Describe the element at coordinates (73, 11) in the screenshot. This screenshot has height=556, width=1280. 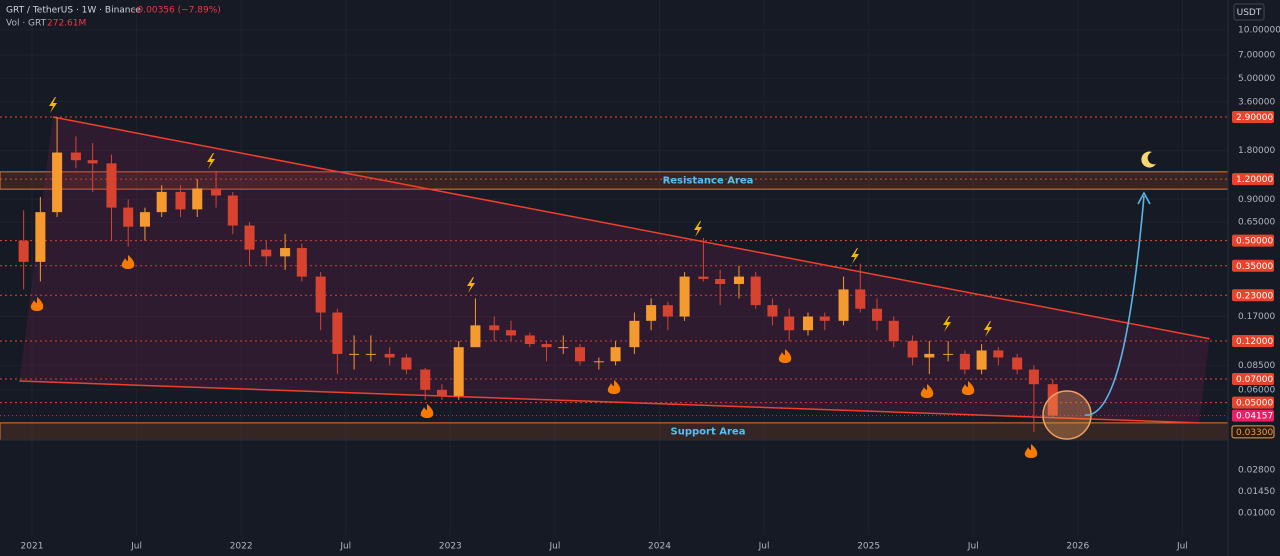
I see `symbol: GRT / TetherUS · 1W · Binance` at that location.